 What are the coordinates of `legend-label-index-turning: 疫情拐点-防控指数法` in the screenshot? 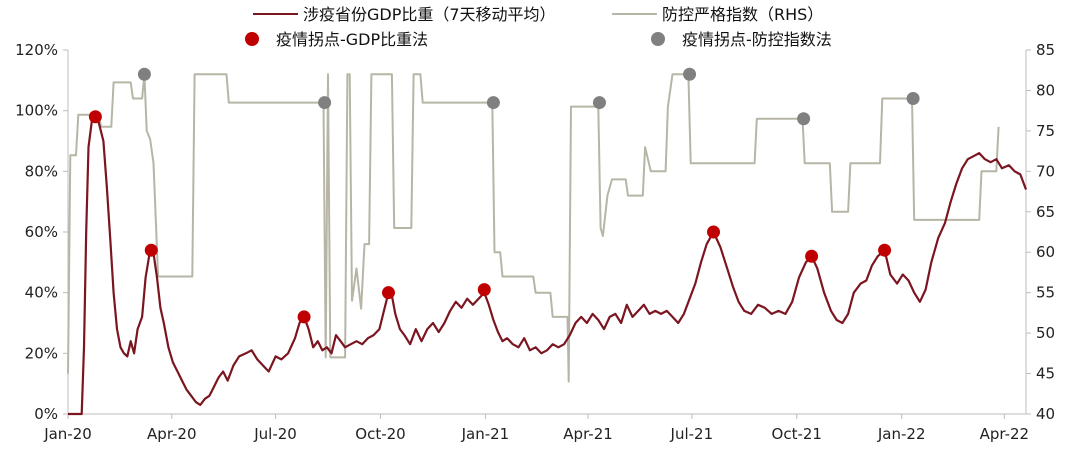 It's located at (757, 39).